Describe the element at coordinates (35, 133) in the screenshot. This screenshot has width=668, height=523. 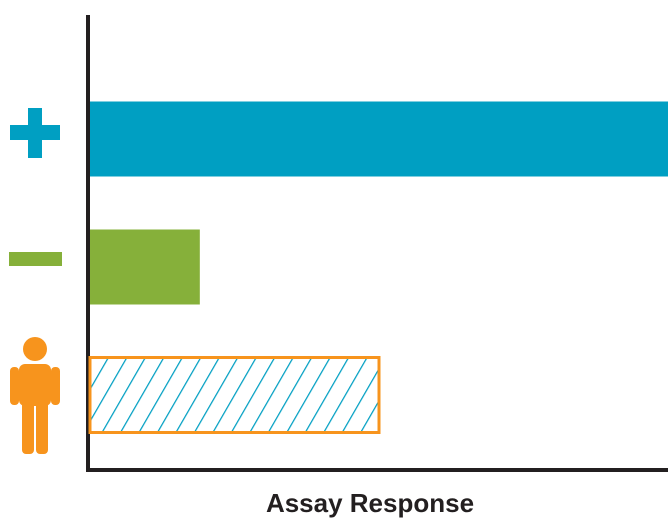
I see `plus-icon` at that location.